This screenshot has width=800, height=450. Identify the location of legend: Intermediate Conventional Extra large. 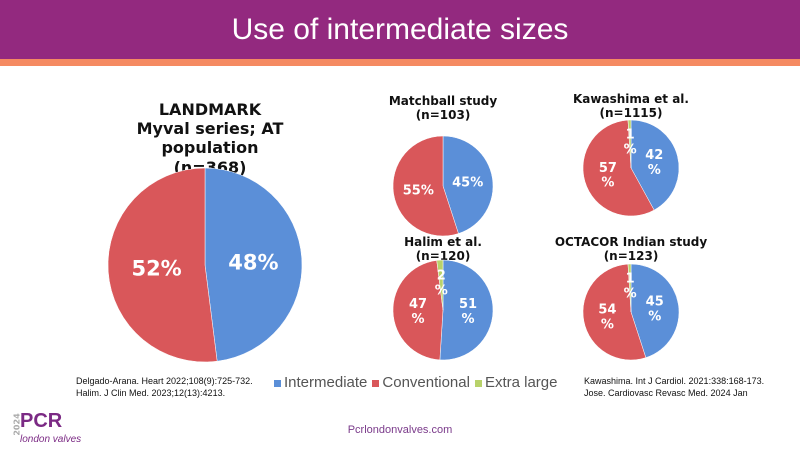
(416, 382).